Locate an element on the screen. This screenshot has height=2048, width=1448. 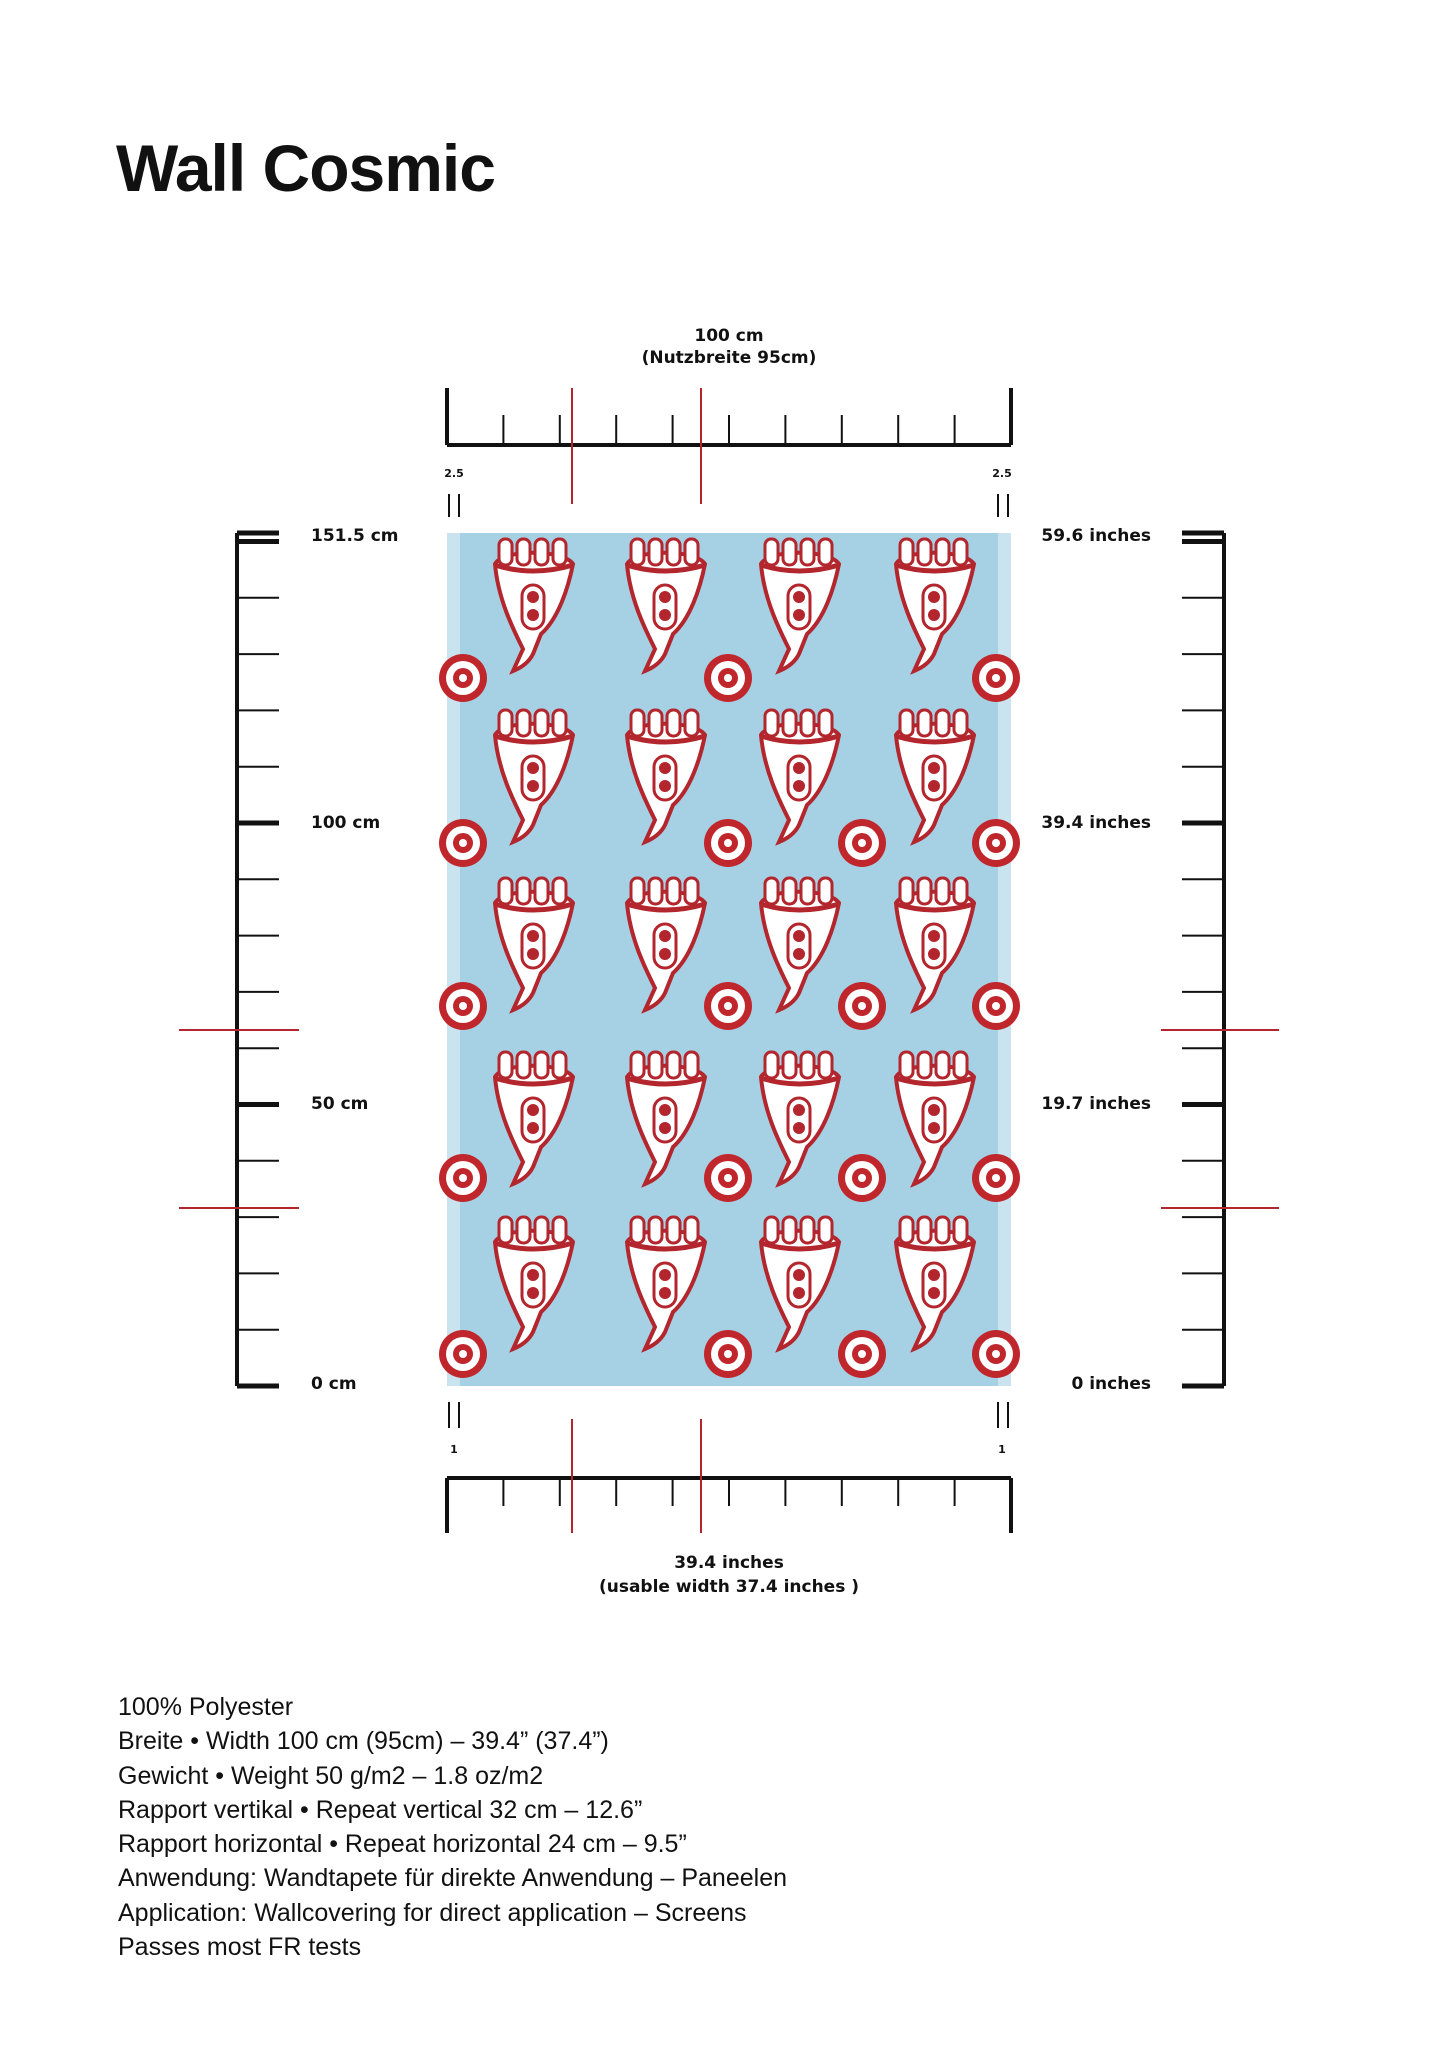
right-ruler-label: 59.6 inches is located at coordinates (1096, 536).